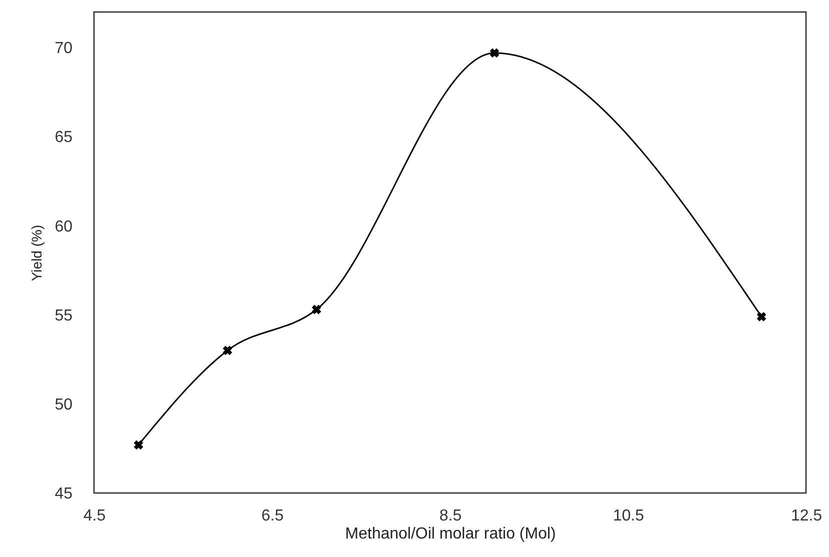 Image resolution: width=829 pixels, height=557 pixels. Describe the element at coordinates (94, 516) in the screenshot. I see `x-tick-label: 4.5` at that location.